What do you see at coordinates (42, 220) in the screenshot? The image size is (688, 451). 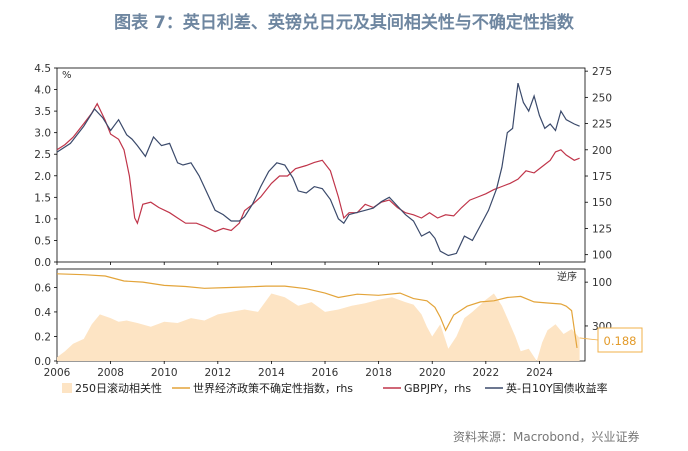 I see `top-left-tick-label: 1.0` at bounding box center [42, 220].